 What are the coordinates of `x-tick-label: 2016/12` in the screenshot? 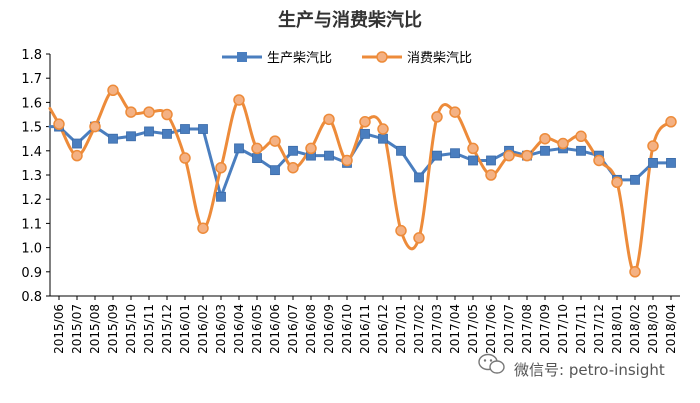 It's located at (383, 329).